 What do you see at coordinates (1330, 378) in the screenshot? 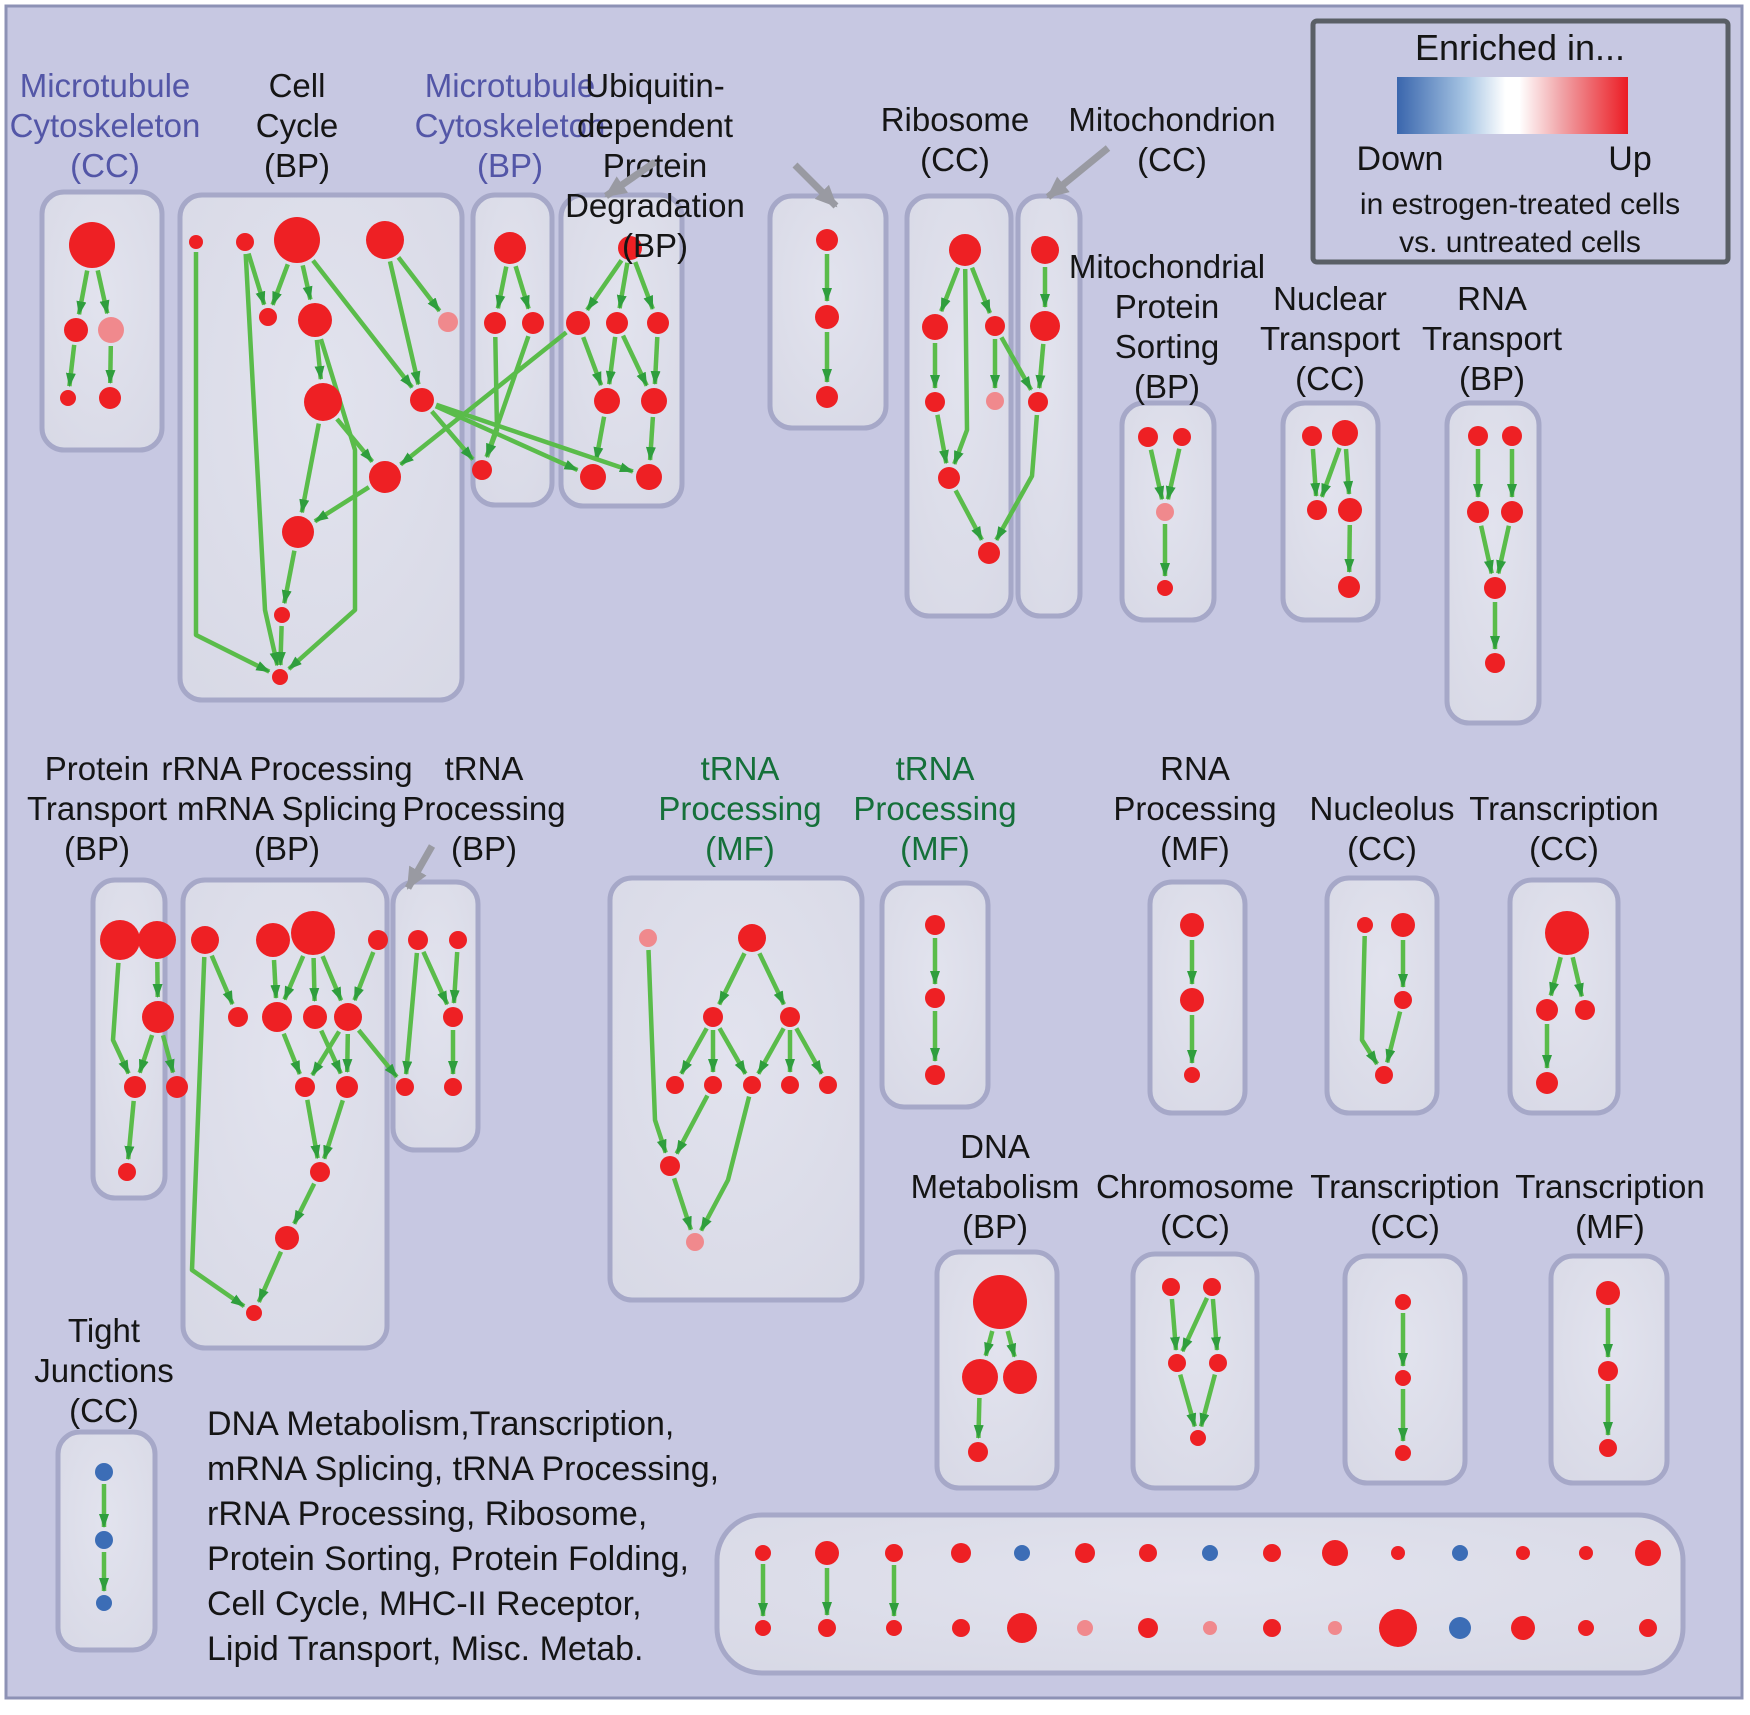
I see `nuclear-transport-label: (CC)` at bounding box center [1330, 378].